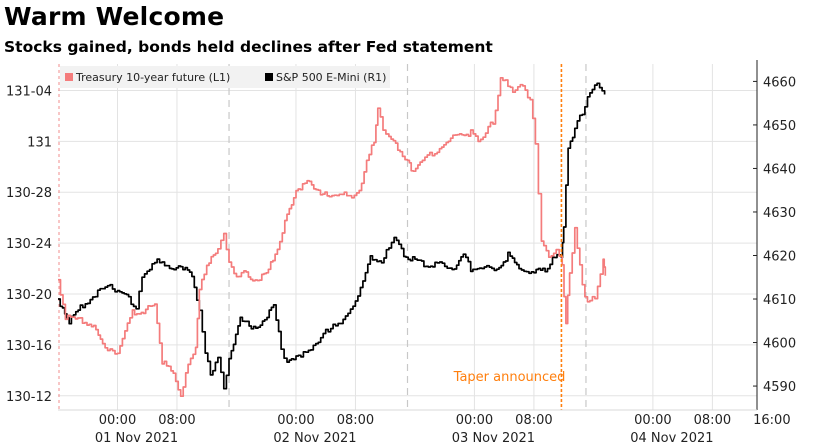 The height and width of the screenshot is (446, 830). What do you see at coordinates (269, 77) in the screenshot?
I see `sp500-legend-swatch` at bounding box center [269, 77].